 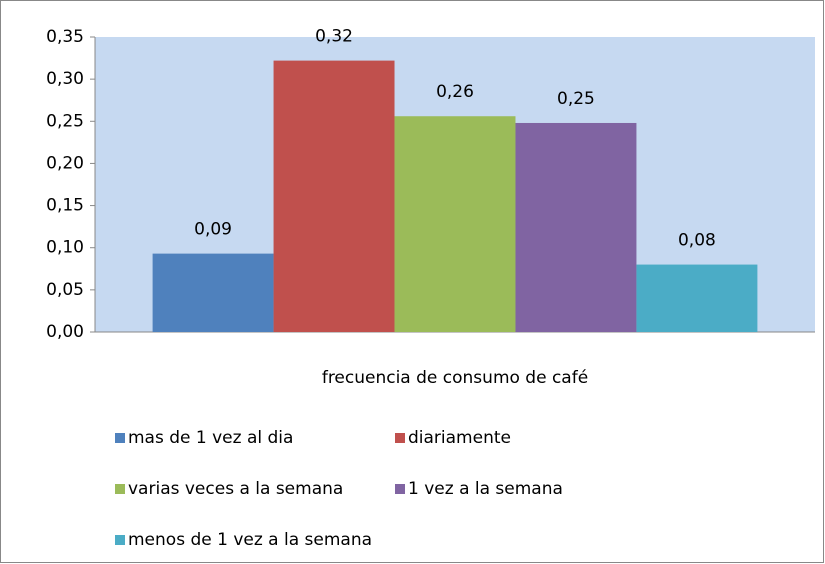 What do you see at coordinates (65, 37) in the screenshot?
I see `y-tick-label: 0,35` at bounding box center [65, 37].